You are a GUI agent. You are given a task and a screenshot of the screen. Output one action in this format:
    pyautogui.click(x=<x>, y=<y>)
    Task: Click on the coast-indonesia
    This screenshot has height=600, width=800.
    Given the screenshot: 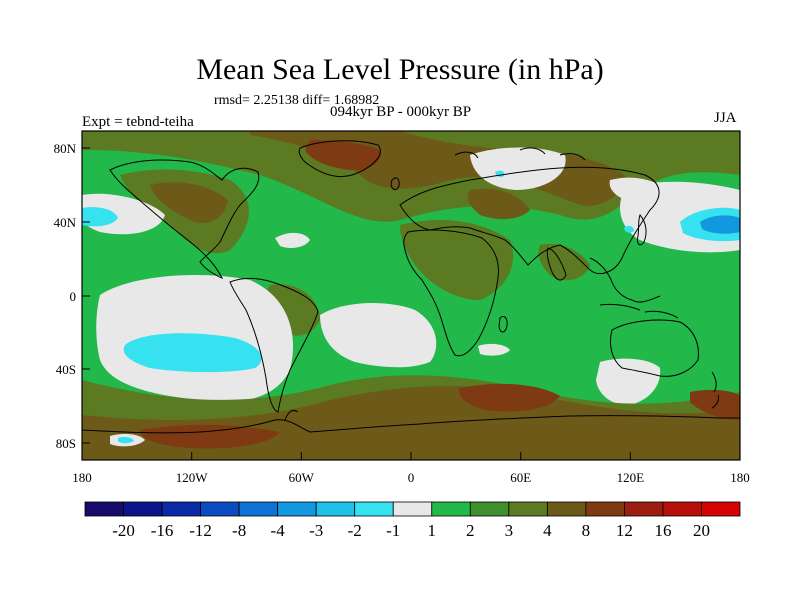 What is the action you would take?
    pyautogui.click(x=639, y=311)
    